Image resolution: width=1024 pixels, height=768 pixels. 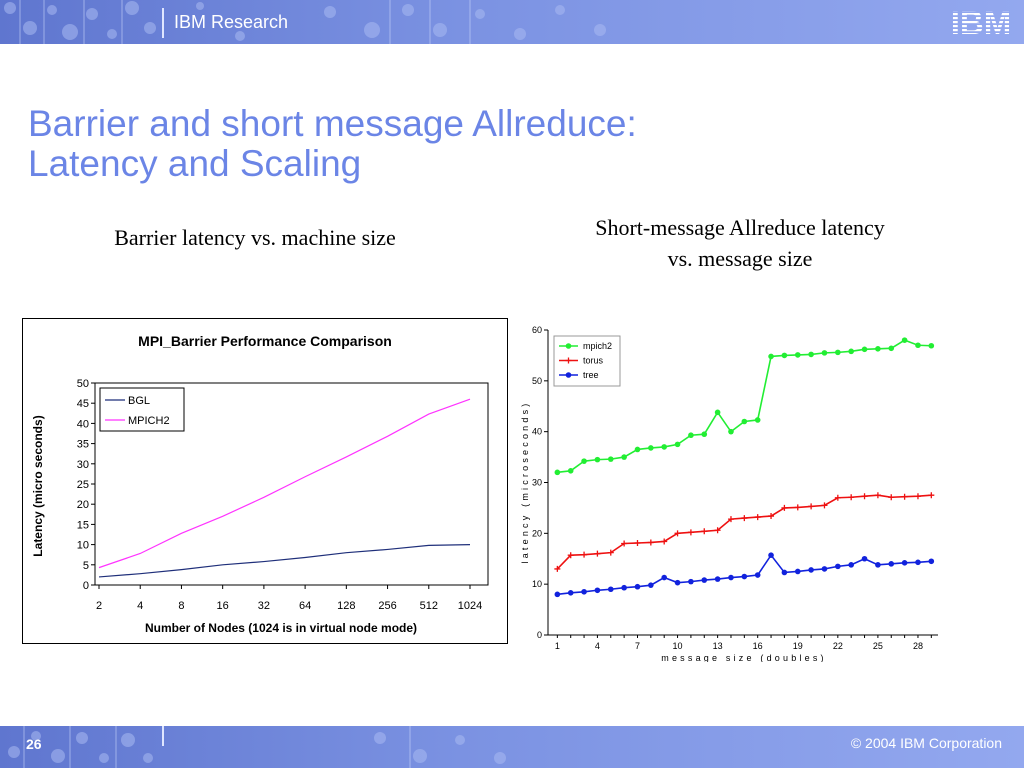 What do you see at coordinates (346, 606) in the screenshot?
I see `x-tick-label: 128` at bounding box center [346, 606].